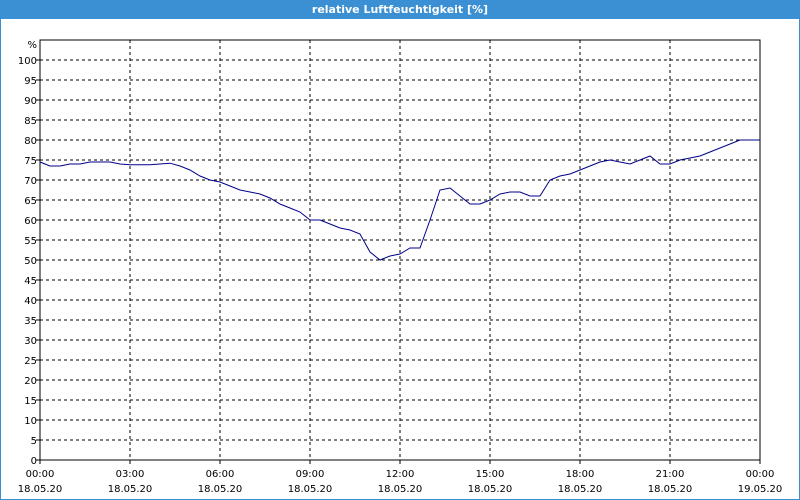 This screenshot has width=800, height=500. I want to click on y-tick-label: 85, so click(30, 121).